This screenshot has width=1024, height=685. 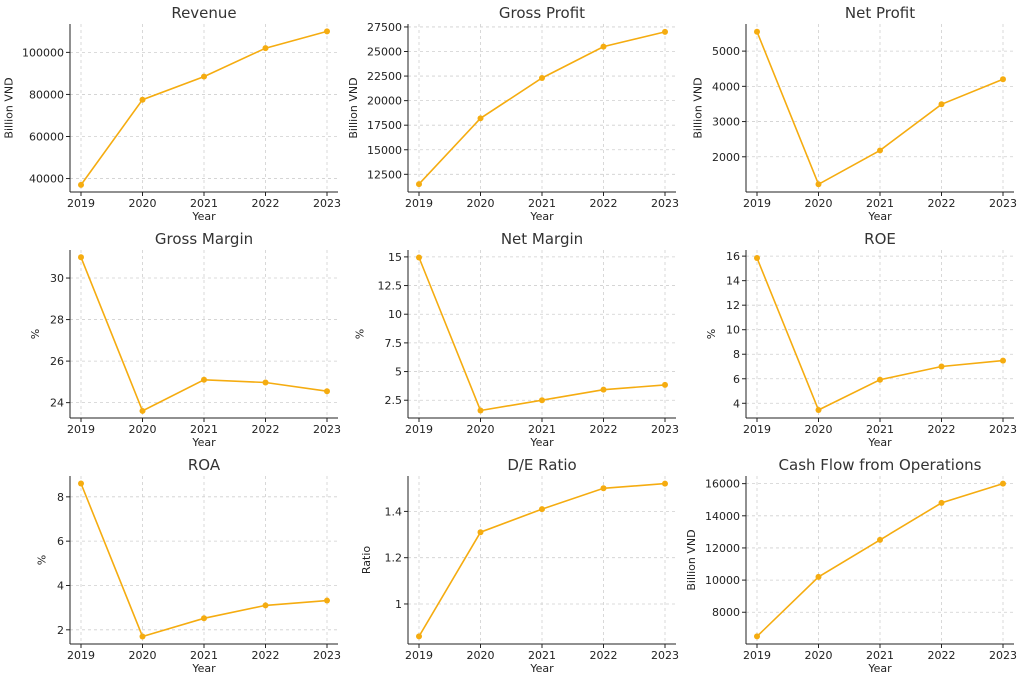 What do you see at coordinates (384, 125) in the screenshot?
I see `y-tick-label: 17500` at bounding box center [384, 125].